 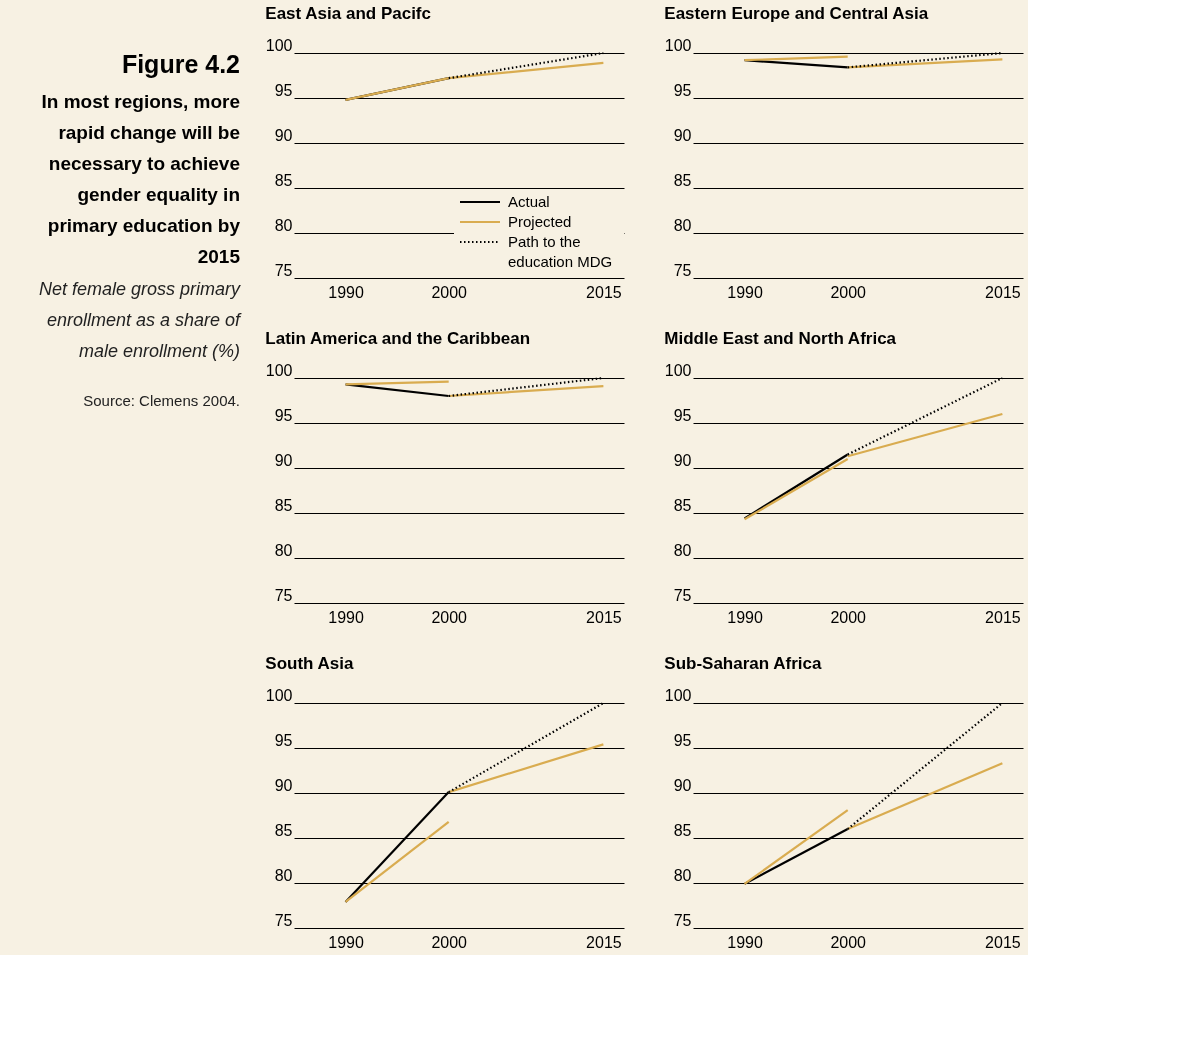 What do you see at coordinates (540, 221) in the screenshot?
I see `legend-label: Projected` at bounding box center [540, 221].